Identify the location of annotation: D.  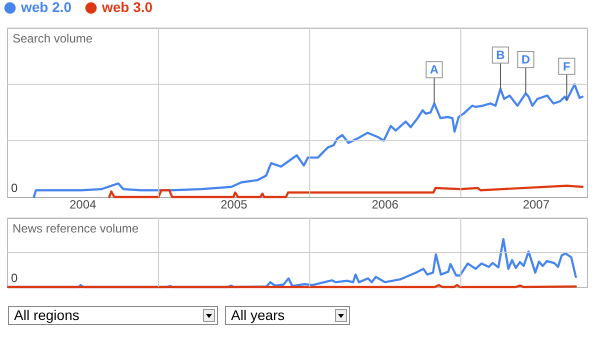
(525, 59).